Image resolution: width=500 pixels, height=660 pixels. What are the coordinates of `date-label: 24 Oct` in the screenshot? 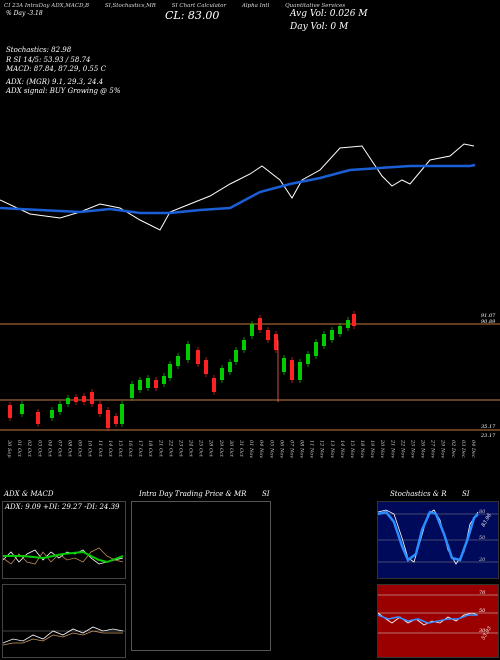 It's located at (191, 448).